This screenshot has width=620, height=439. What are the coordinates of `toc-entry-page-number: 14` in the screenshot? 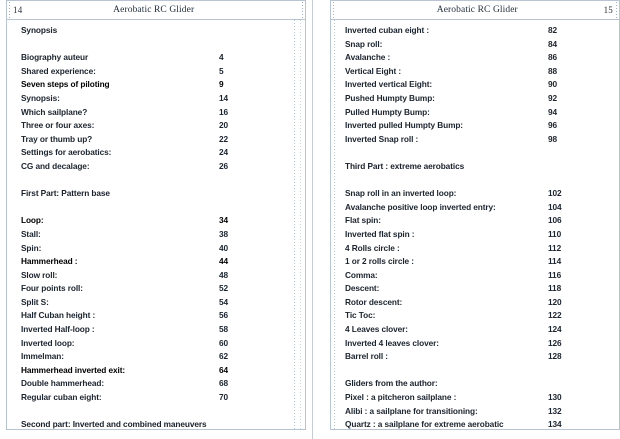 It's located at (224, 97).